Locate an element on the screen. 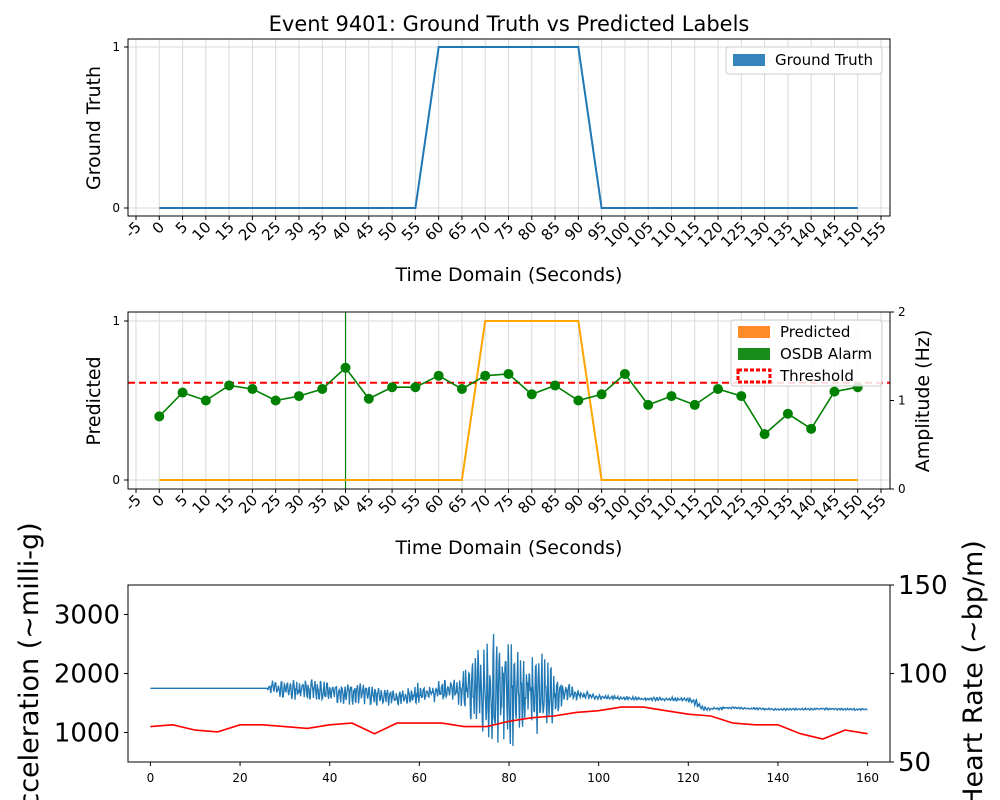  legend-swatch-ground-truth is located at coordinates (749, 60).